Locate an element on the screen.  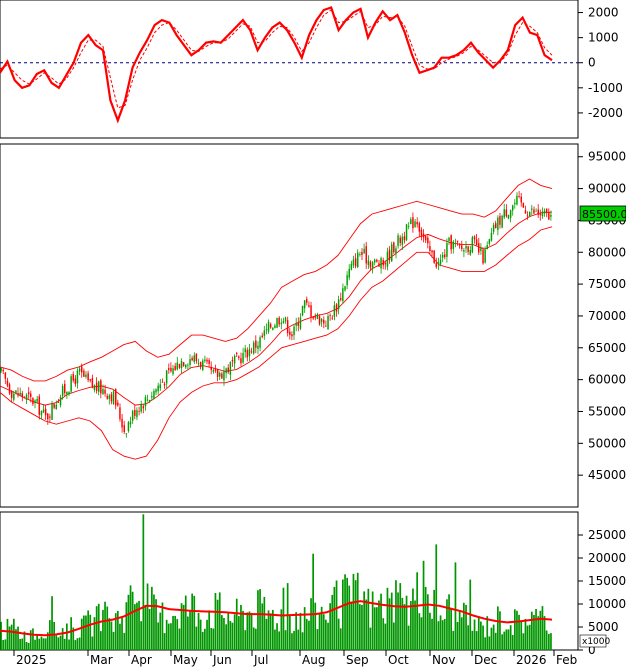
price-tick-label: 55000 is located at coordinates (607, 411).